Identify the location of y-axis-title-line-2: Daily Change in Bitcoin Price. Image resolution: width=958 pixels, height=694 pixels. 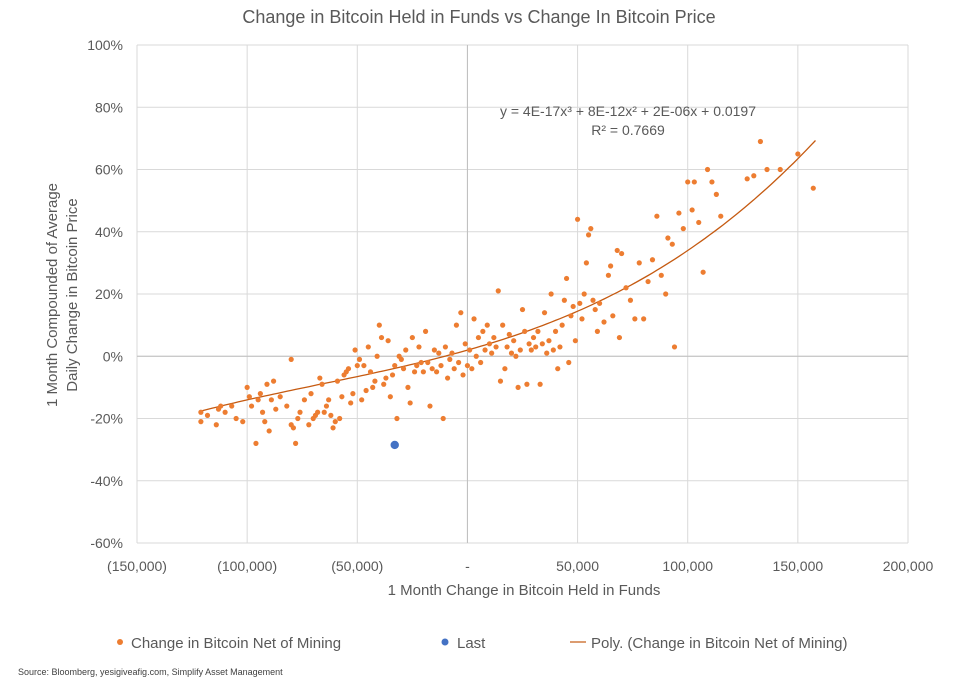
(72, 294).